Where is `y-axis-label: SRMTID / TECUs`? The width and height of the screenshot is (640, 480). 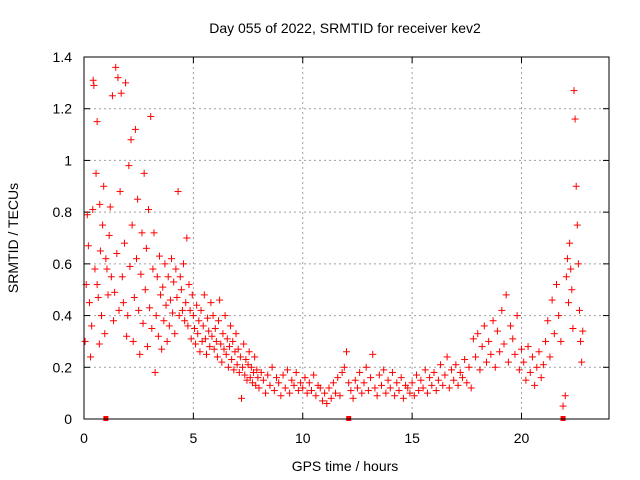 y-axis-label: SRMTID / TECUs is located at coordinates (13, 238).